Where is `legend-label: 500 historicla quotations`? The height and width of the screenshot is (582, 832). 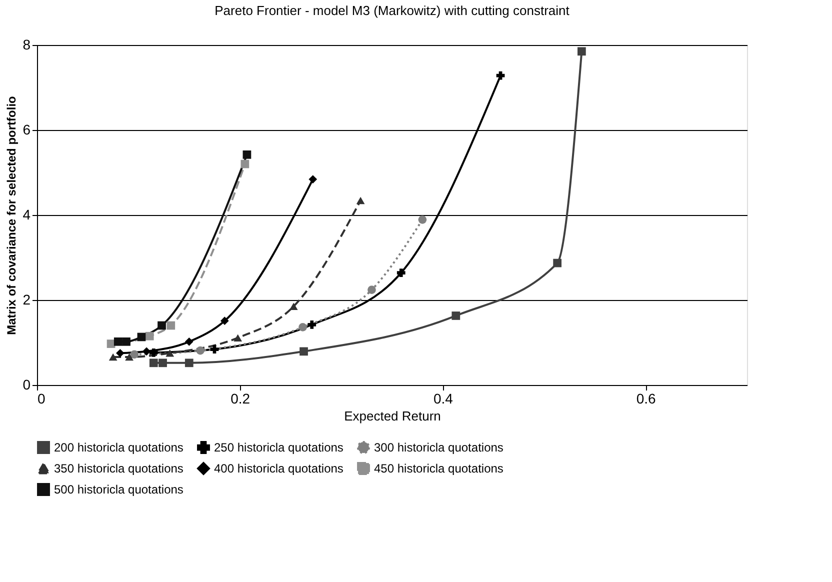
legend-label: 500 historicla quotations is located at coordinates (119, 489).